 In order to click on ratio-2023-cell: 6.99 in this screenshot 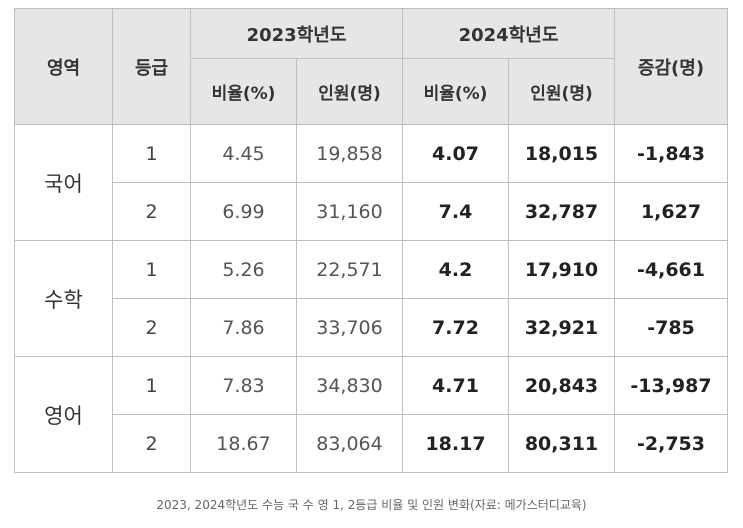, I will do `click(243, 211)`.